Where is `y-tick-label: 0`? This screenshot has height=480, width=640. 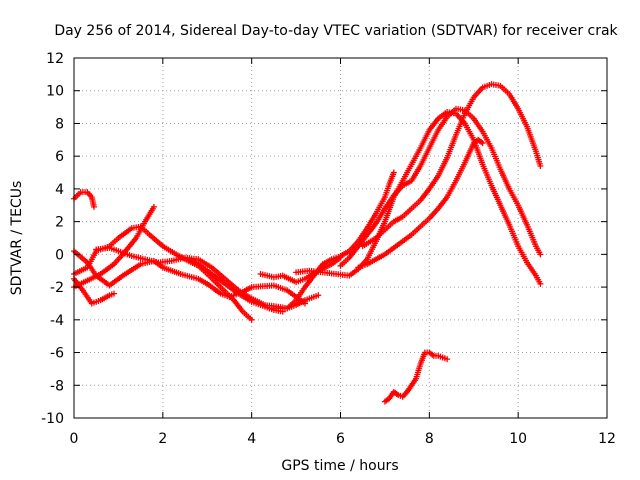 y-tick-label: 0 is located at coordinates (59, 255).